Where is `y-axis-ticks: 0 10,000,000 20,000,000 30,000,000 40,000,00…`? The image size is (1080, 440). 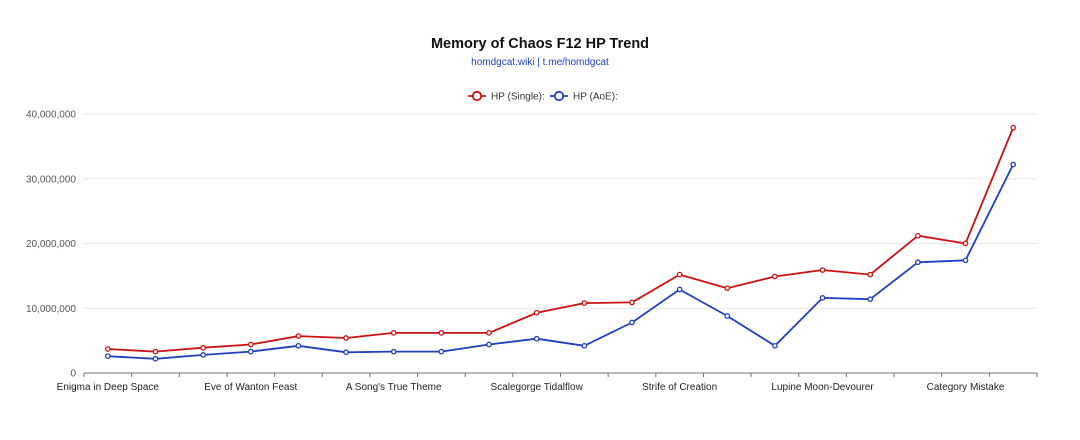 y-axis-ticks: 0 10,000,000 20,000,000 30,000,000 40,000,00… is located at coordinates (51, 245).